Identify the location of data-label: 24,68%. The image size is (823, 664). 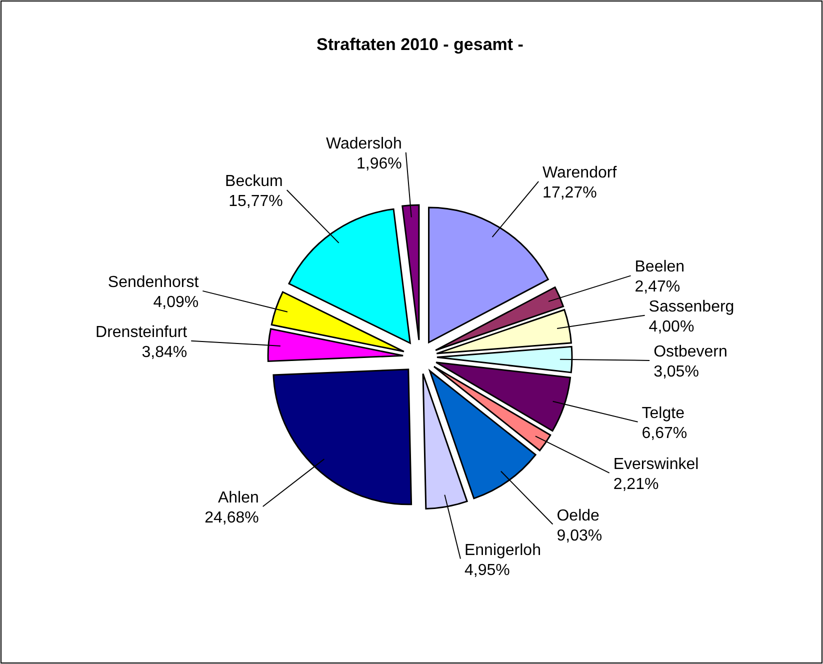
(231, 517).